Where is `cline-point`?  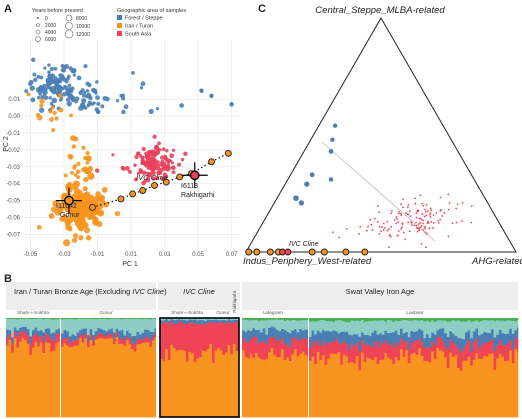 cline-point is located at coordinates (133, 194).